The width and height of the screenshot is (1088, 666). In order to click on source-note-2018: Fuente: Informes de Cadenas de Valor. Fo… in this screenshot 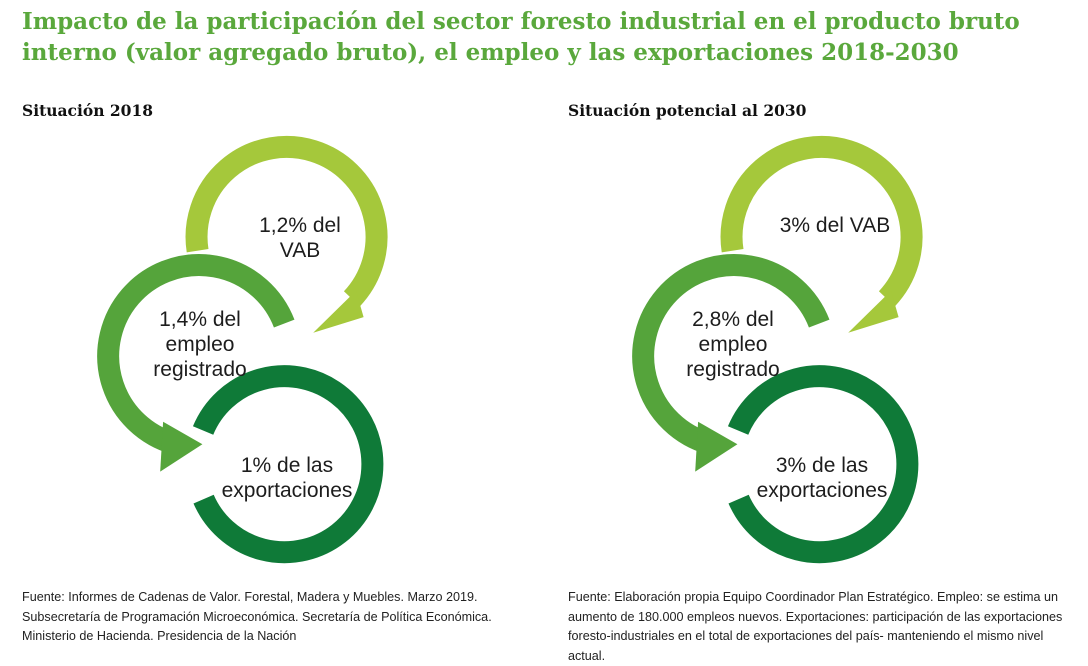, I will do `click(257, 616)`.